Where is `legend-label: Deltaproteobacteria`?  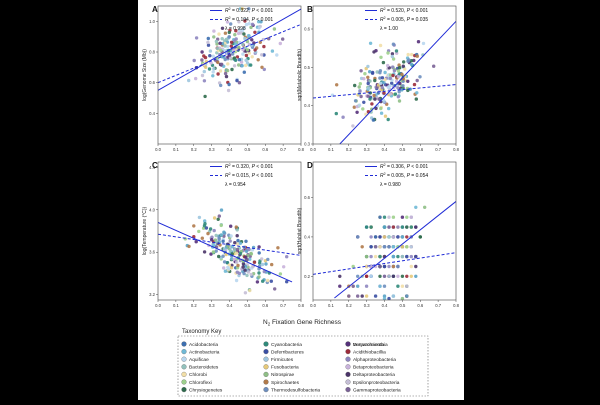
legend-label: Deltaproteobacteria is located at coordinates (374, 375).